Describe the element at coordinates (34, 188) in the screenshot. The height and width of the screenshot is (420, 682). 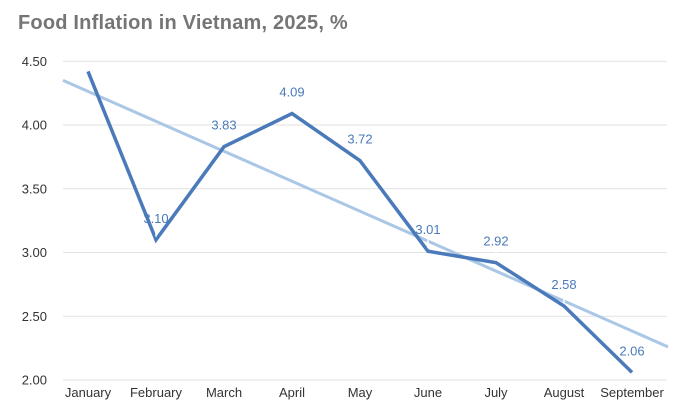
I see `y-axis-tick-label: 3.50` at that location.